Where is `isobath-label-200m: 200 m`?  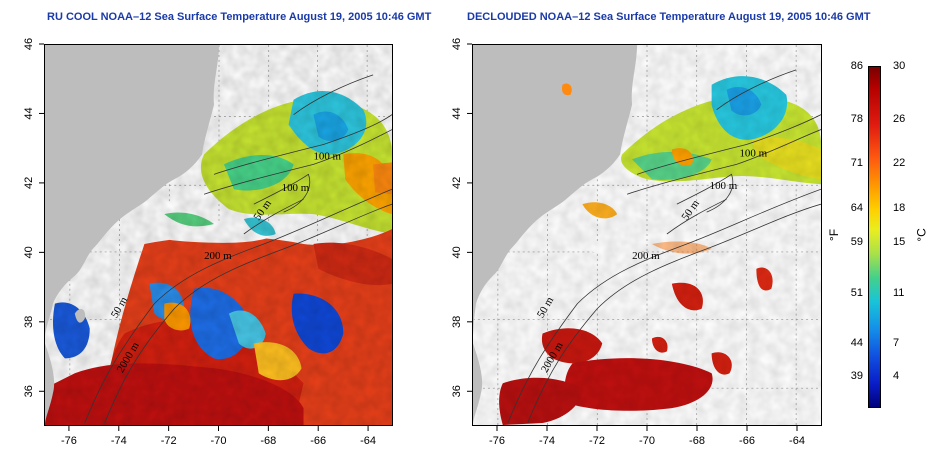
isobath-label-200m: 200 m is located at coordinates (218, 256).